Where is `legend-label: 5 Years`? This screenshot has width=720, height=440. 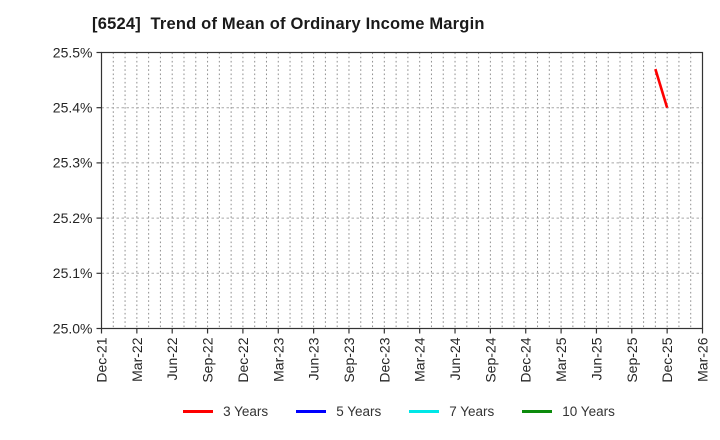 legend-label: 5 Years is located at coordinates (359, 411).